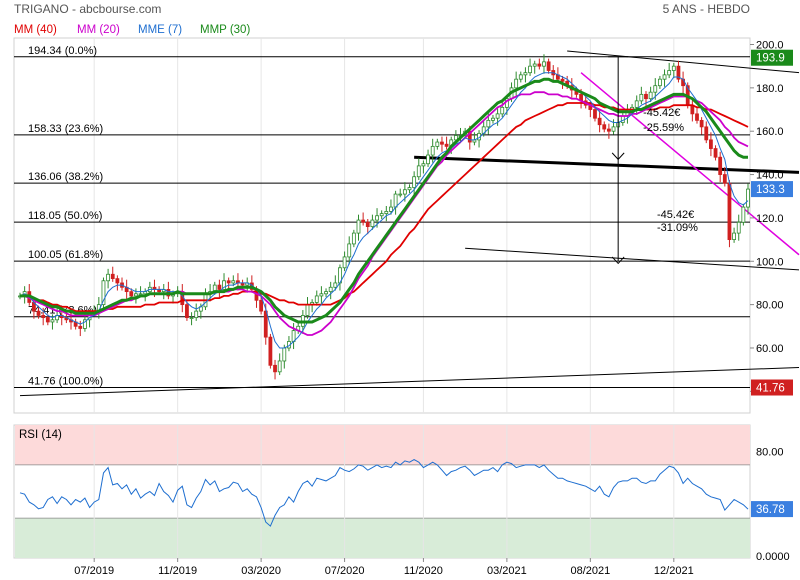 The height and width of the screenshot is (580, 800). What do you see at coordinates (770, 46) in the screenshot?
I see `price-tick-label: 200.0` at bounding box center [770, 46].